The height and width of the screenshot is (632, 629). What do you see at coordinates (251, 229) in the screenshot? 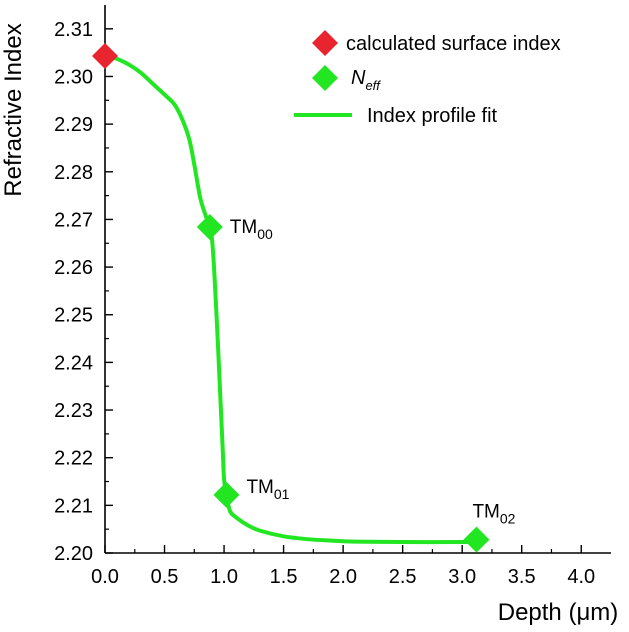
I see `mode-label: TM00` at bounding box center [251, 229].